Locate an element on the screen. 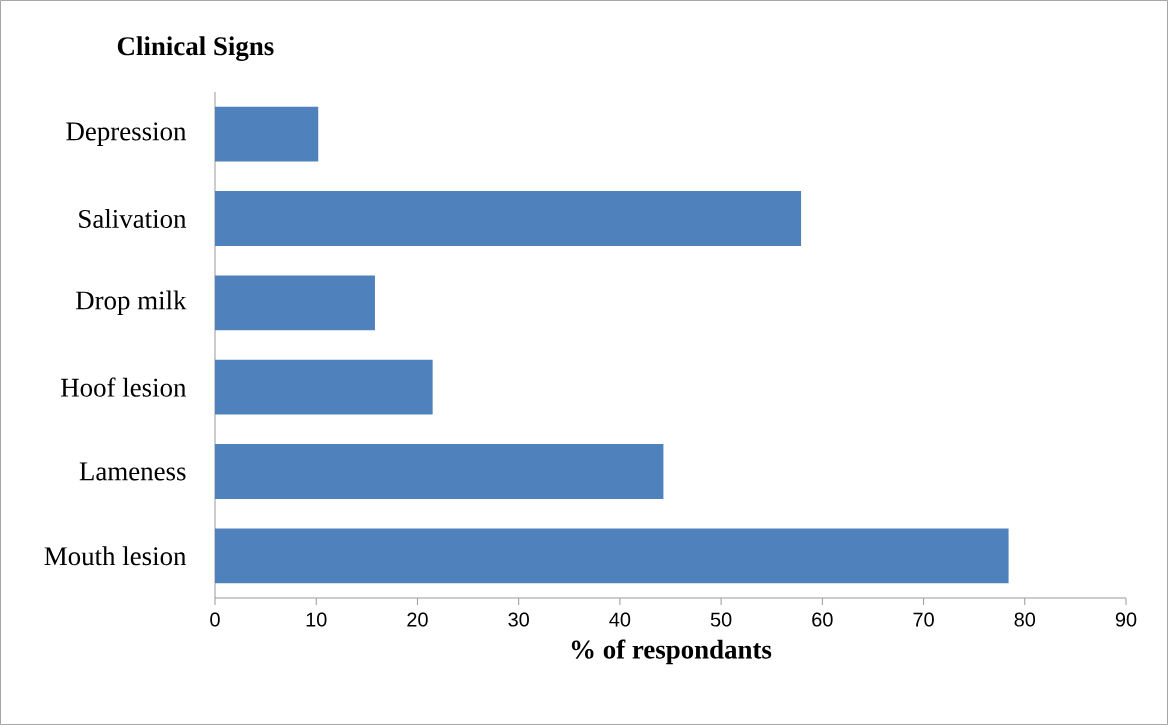 The width and height of the screenshot is (1168, 725). x-tick-label: 40 is located at coordinates (620, 619).